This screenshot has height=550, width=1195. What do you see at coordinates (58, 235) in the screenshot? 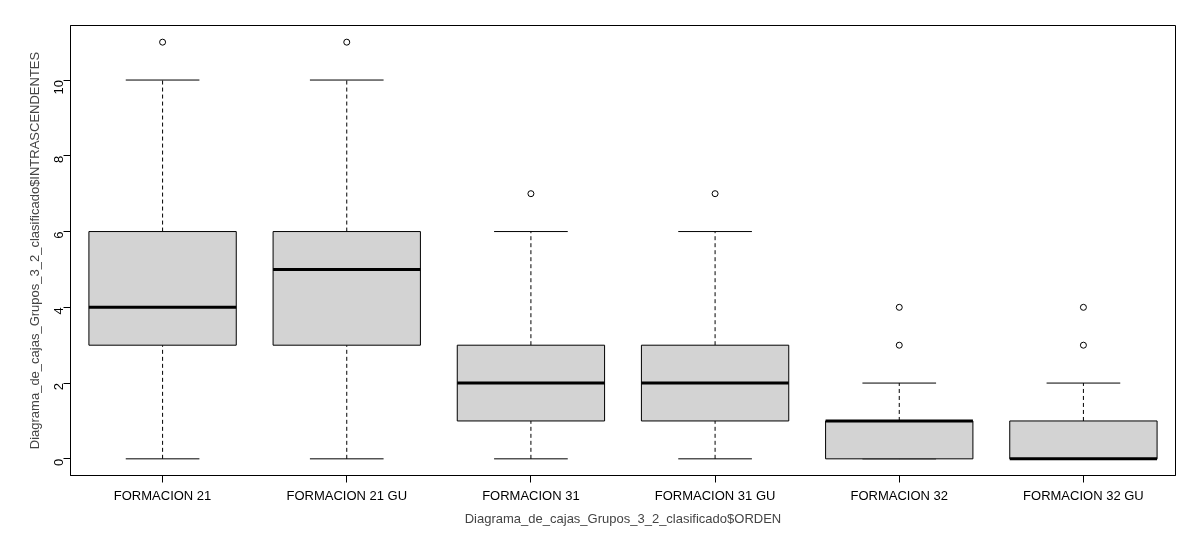
I see `y-tick-label: 6` at bounding box center [58, 235].